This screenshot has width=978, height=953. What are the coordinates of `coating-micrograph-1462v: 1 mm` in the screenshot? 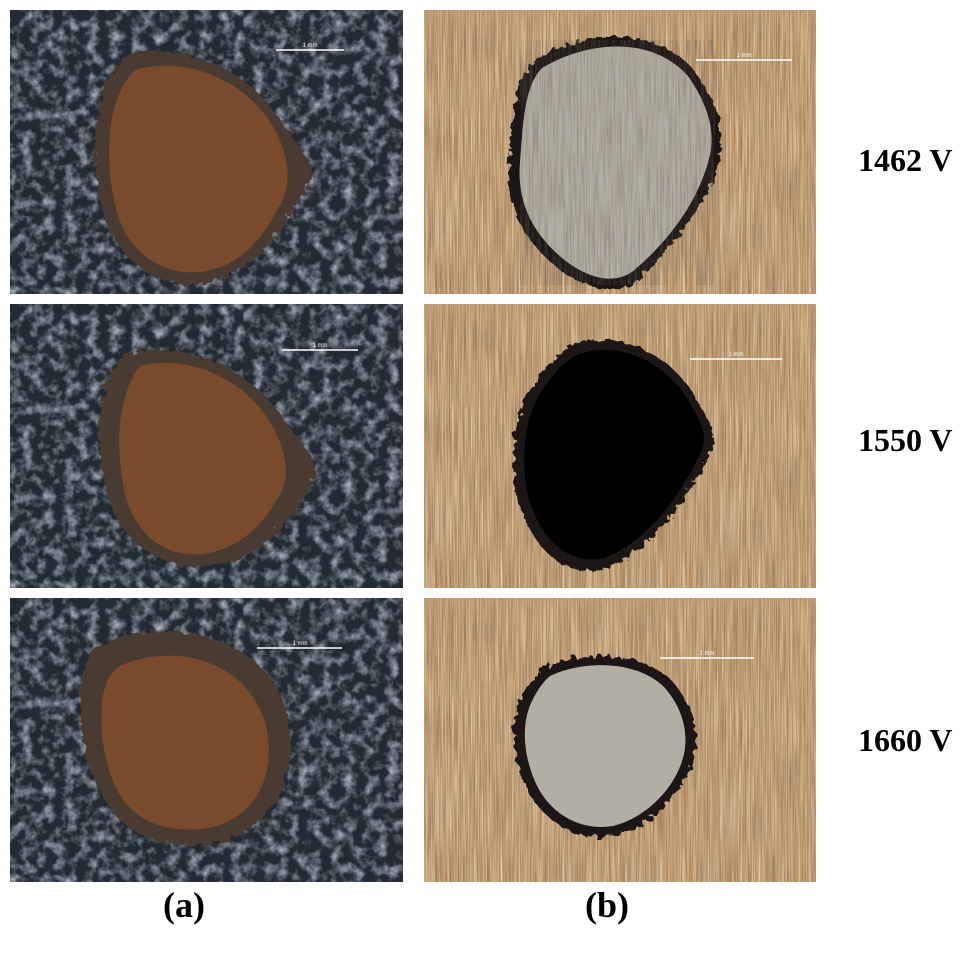 It's located at (206, 152).